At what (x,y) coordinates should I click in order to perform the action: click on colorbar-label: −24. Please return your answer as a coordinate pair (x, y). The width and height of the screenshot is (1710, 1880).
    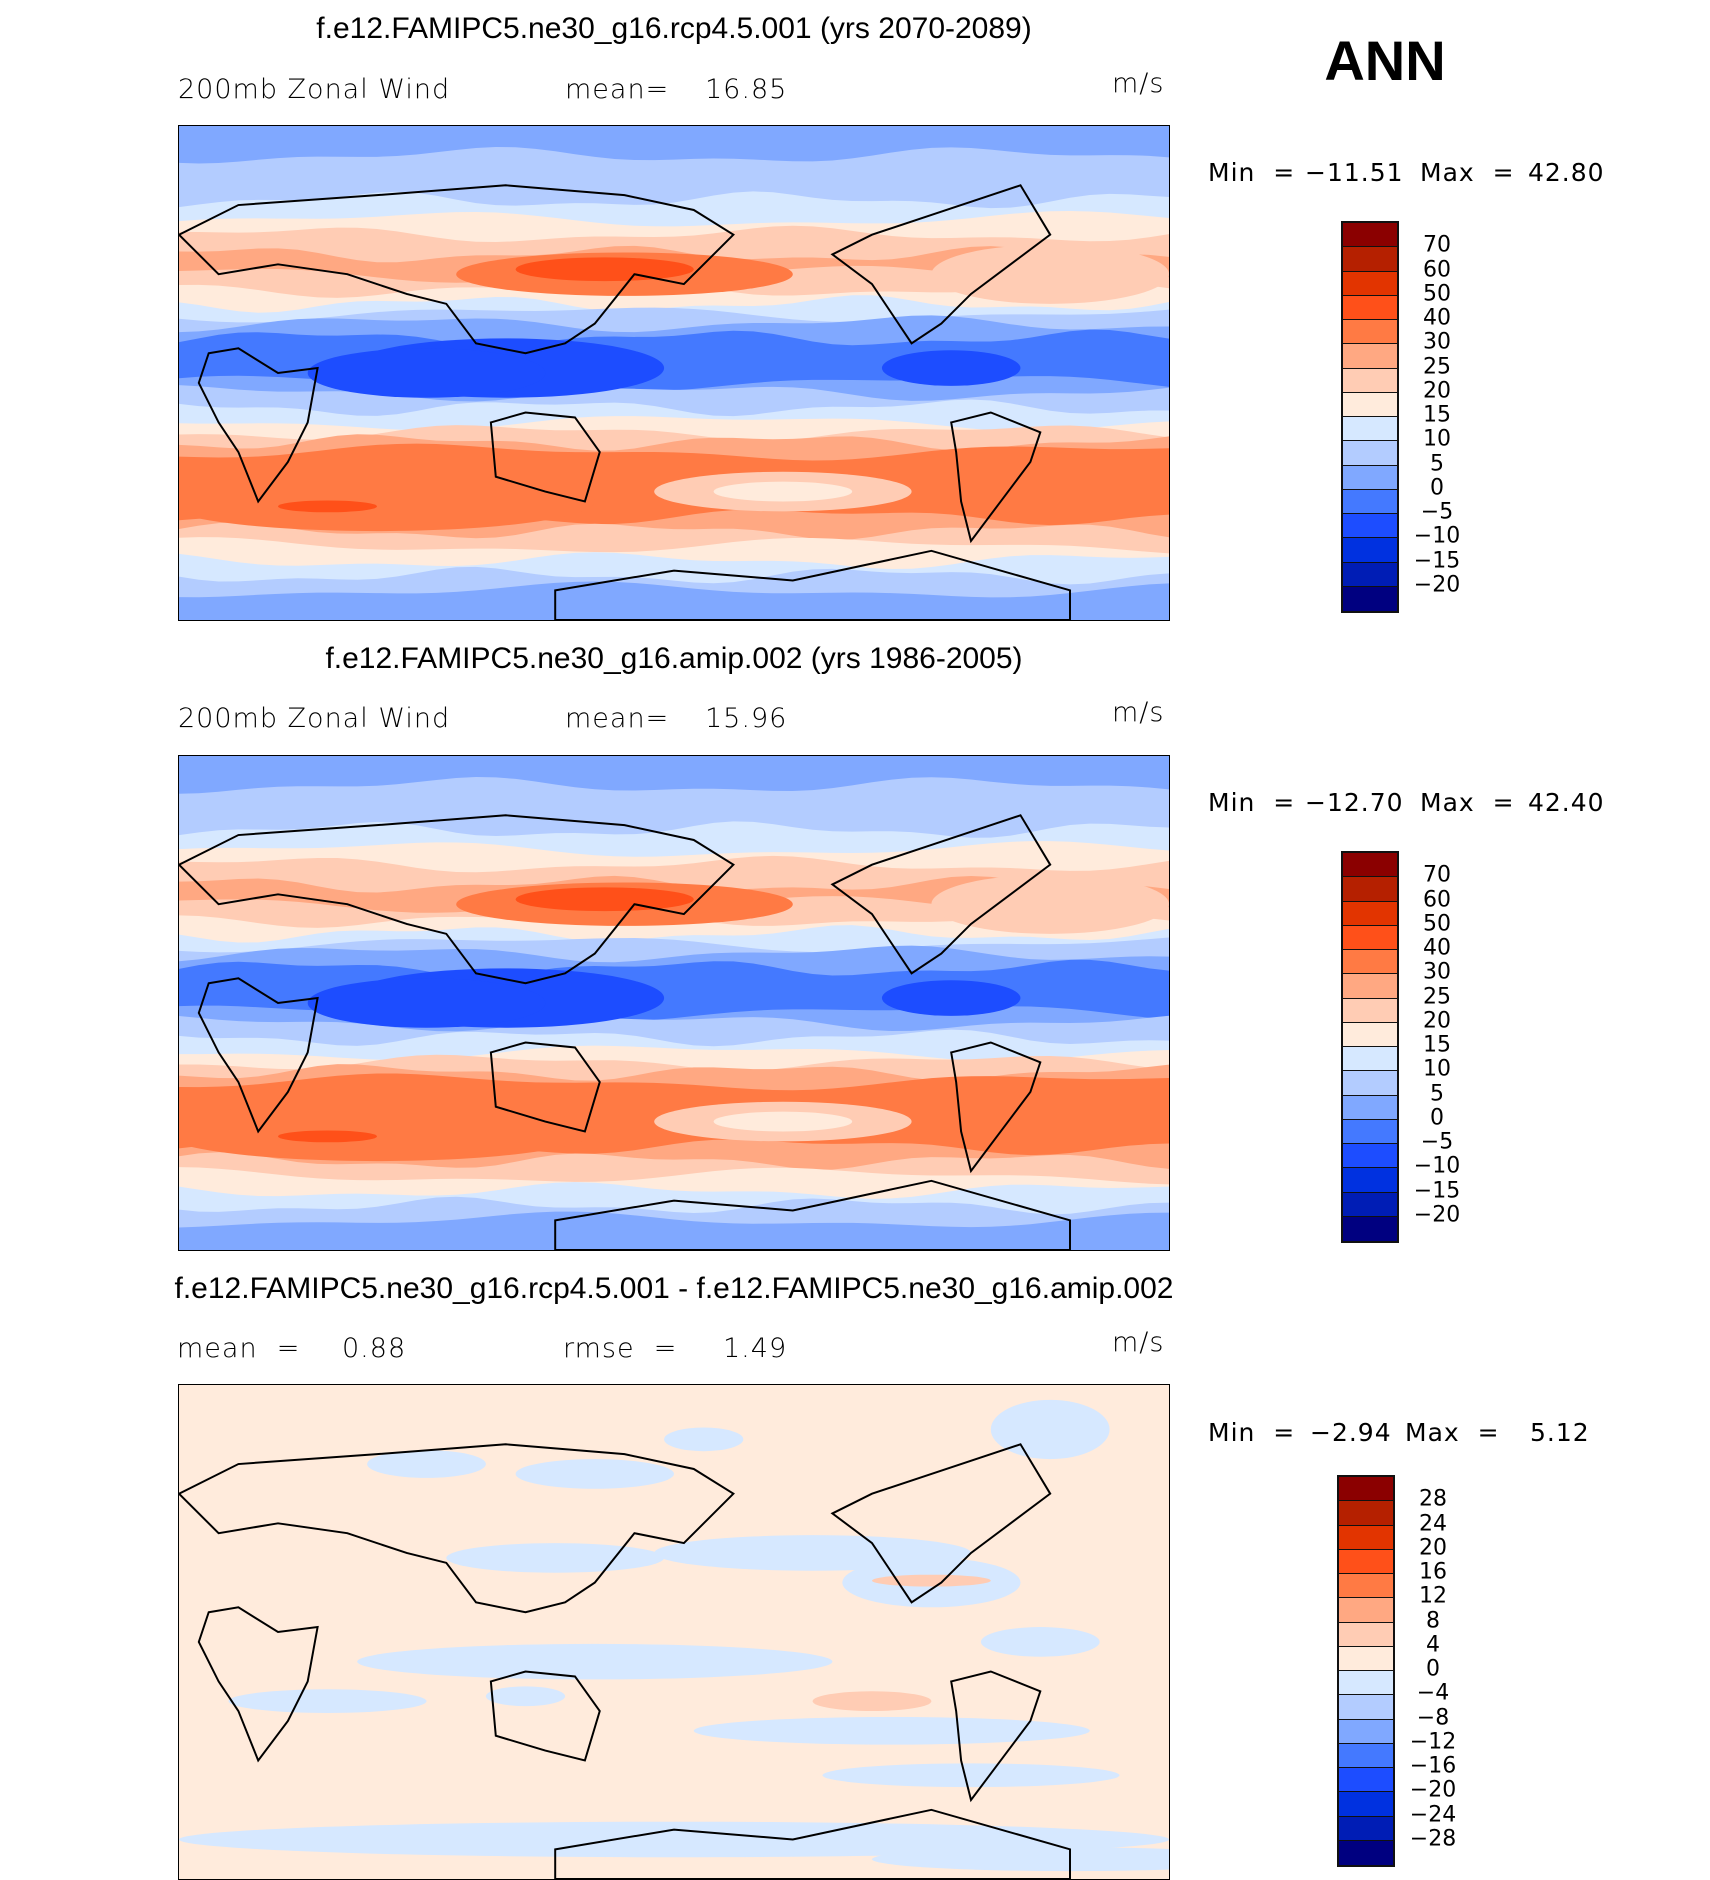
    Looking at the image, I should click on (1433, 1814).